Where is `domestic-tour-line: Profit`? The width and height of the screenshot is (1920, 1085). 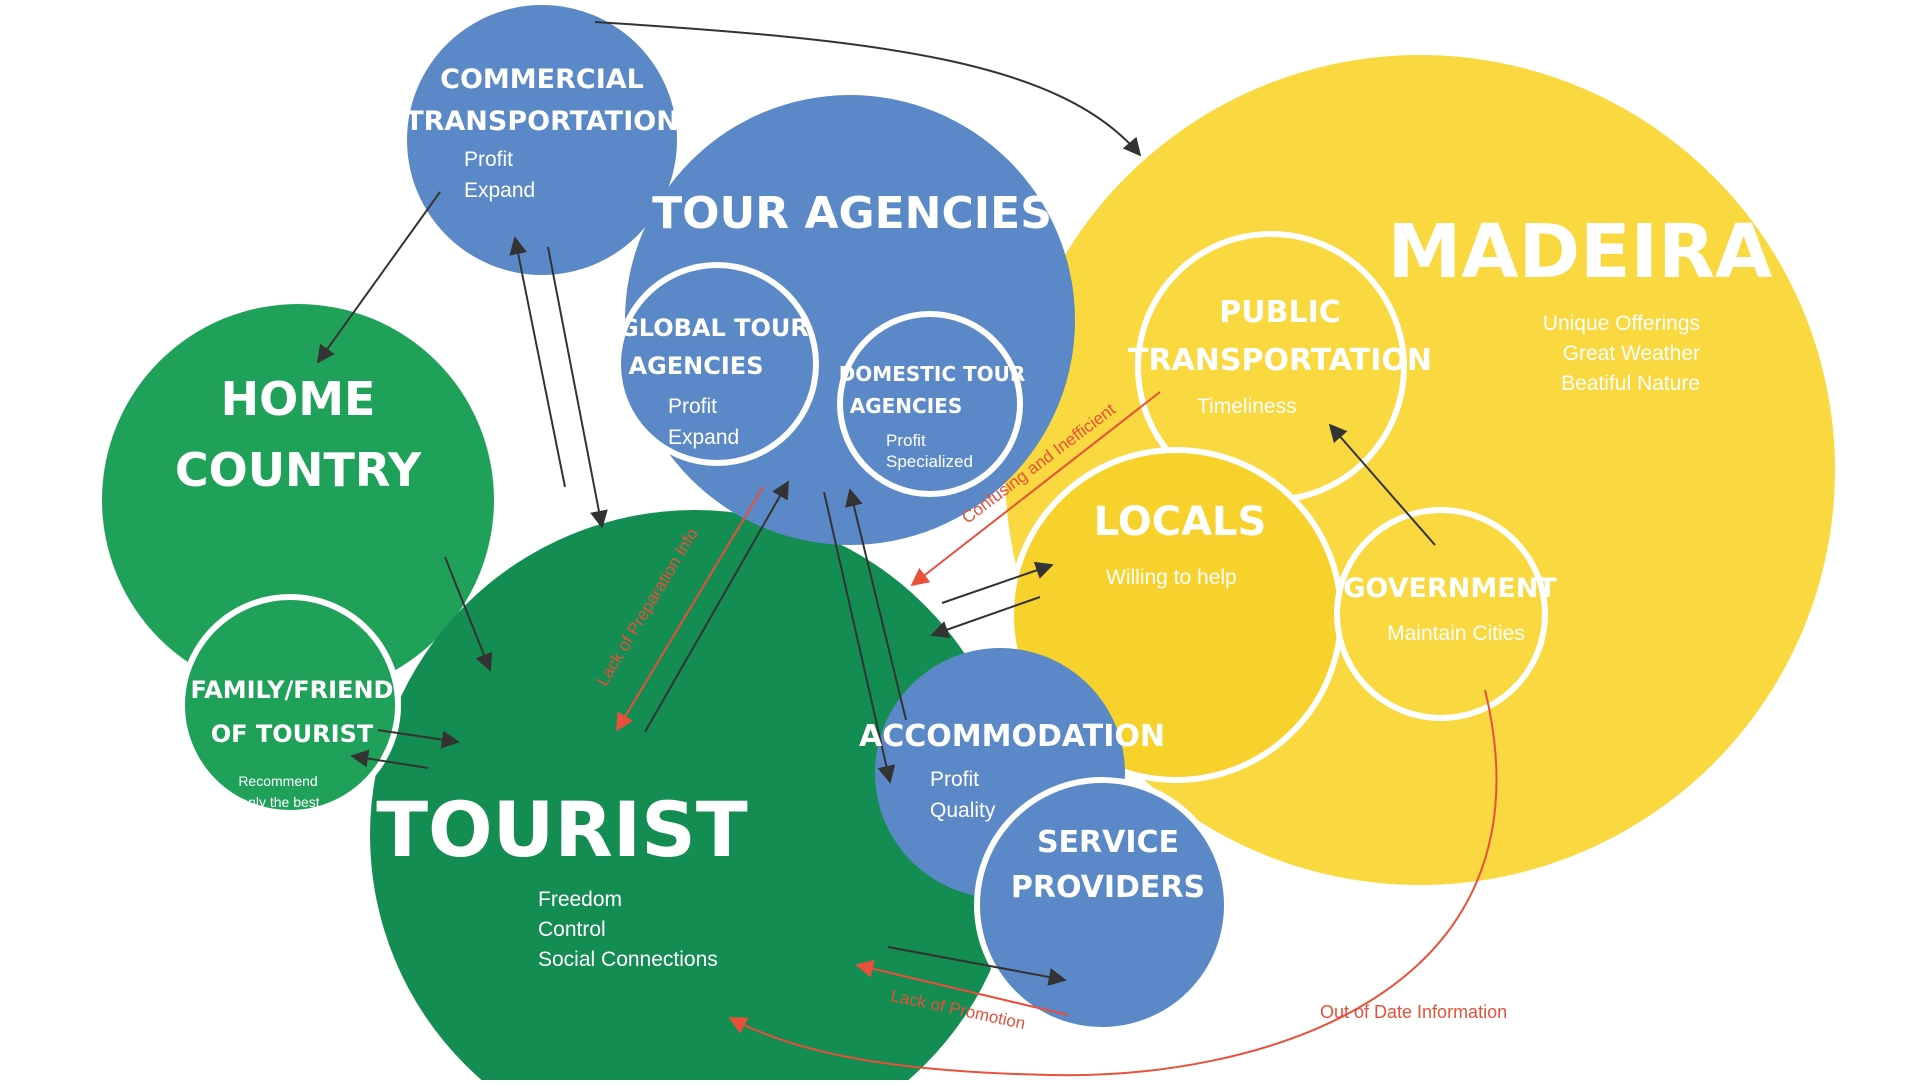
domestic-tour-line: Profit is located at coordinates (906, 440).